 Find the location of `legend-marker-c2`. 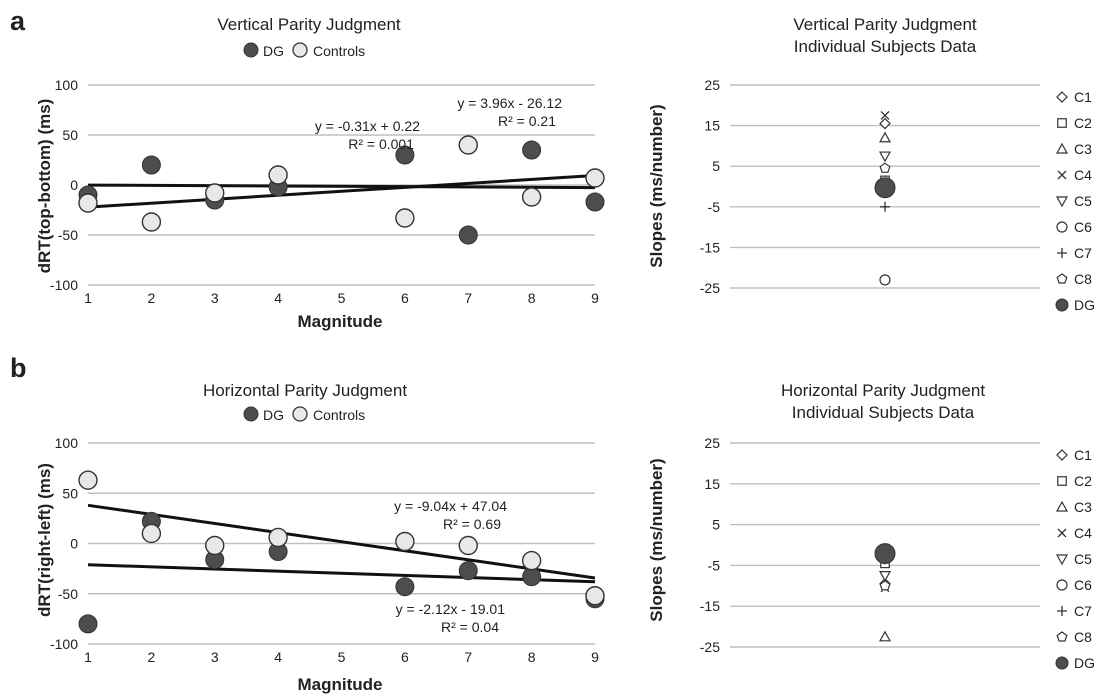

legend-marker-c2 is located at coordinates (1062, 481).